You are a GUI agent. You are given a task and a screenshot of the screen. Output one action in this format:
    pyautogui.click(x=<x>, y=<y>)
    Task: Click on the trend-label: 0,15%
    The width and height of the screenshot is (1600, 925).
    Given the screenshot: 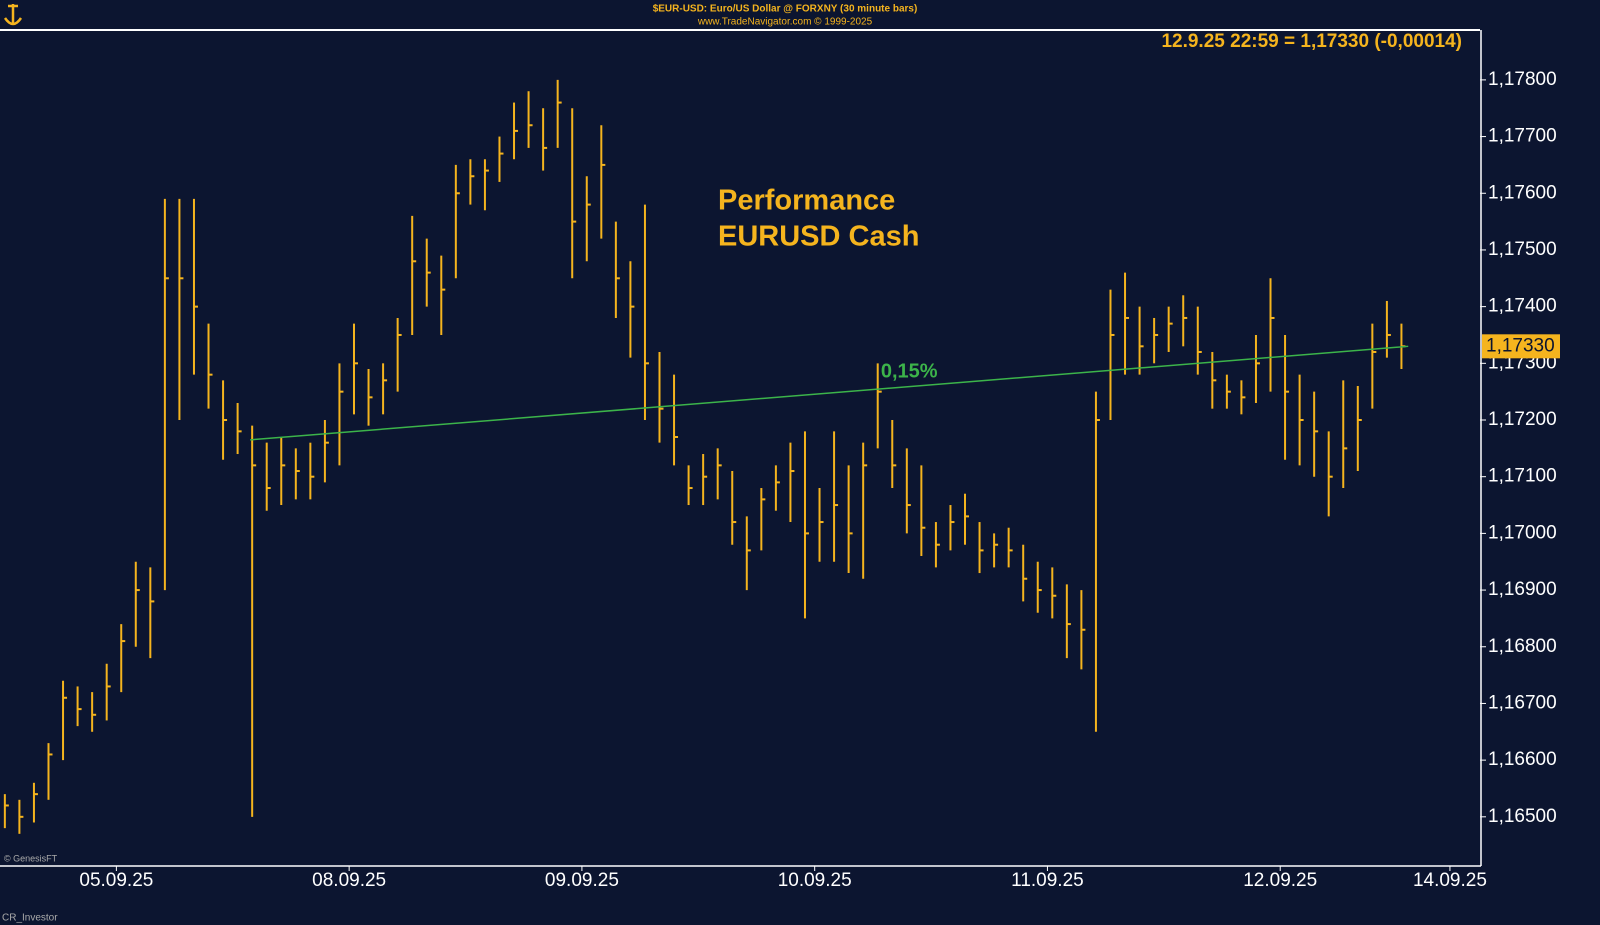 What is the action you would take?
    pyautogui.click(x=909, y=371)
    